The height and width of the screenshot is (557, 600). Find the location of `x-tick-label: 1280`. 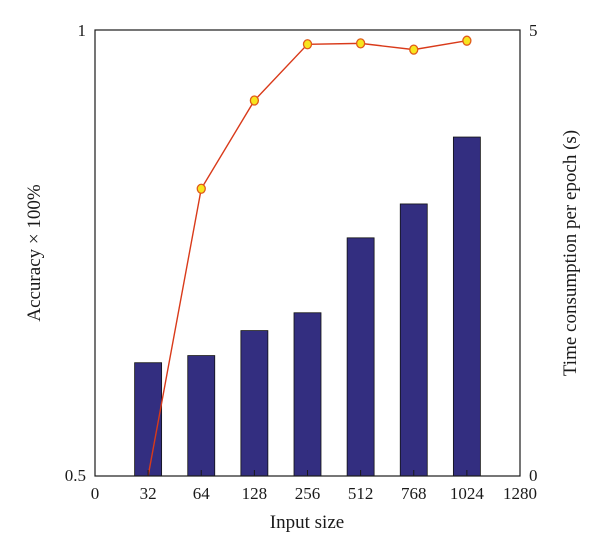

x-tick-label: 1280 is located at coordinates (520, 493).